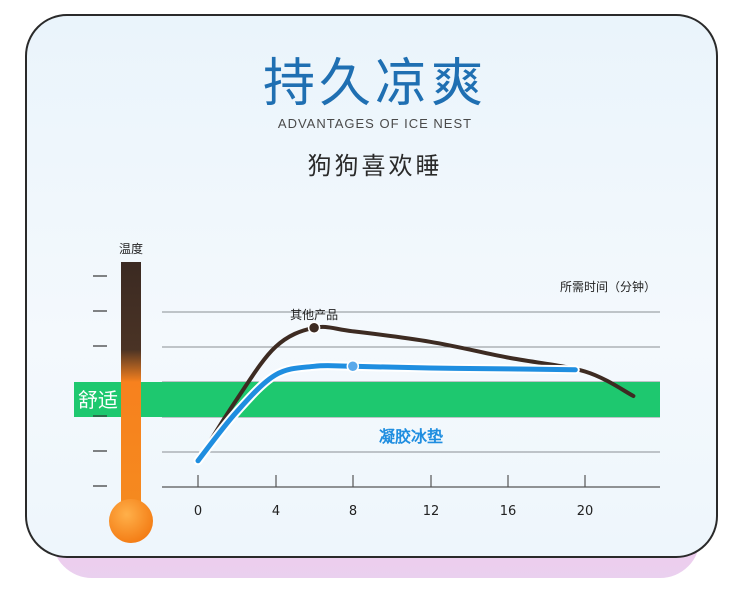  What do you see at coordinates (314, 315) in the screenshot?
I see `series-label: 其他产品` at bounding box center [314, 315].